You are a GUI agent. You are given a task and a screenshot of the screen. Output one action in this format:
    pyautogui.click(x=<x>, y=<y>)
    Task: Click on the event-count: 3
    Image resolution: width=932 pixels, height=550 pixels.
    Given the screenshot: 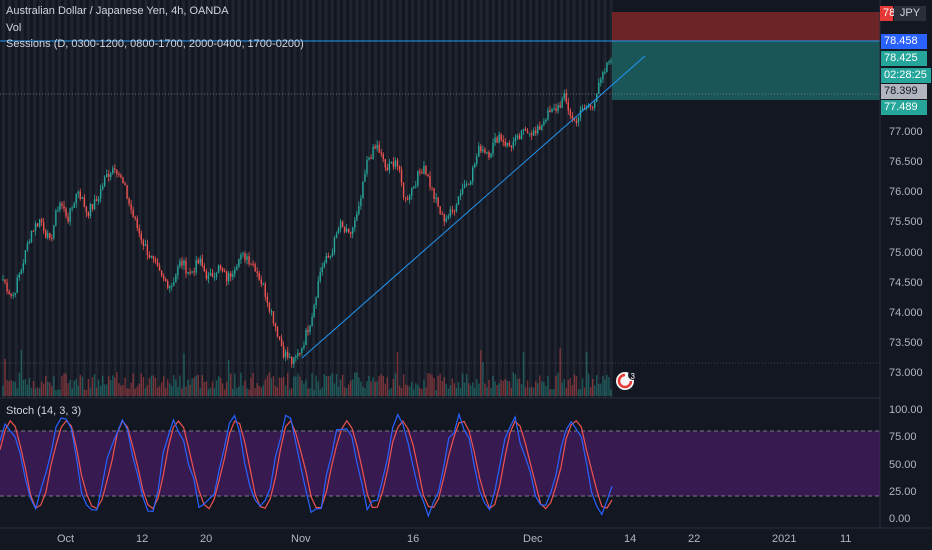 What is the action you would take?
    pyautogui.click(x=633, y=376)
    